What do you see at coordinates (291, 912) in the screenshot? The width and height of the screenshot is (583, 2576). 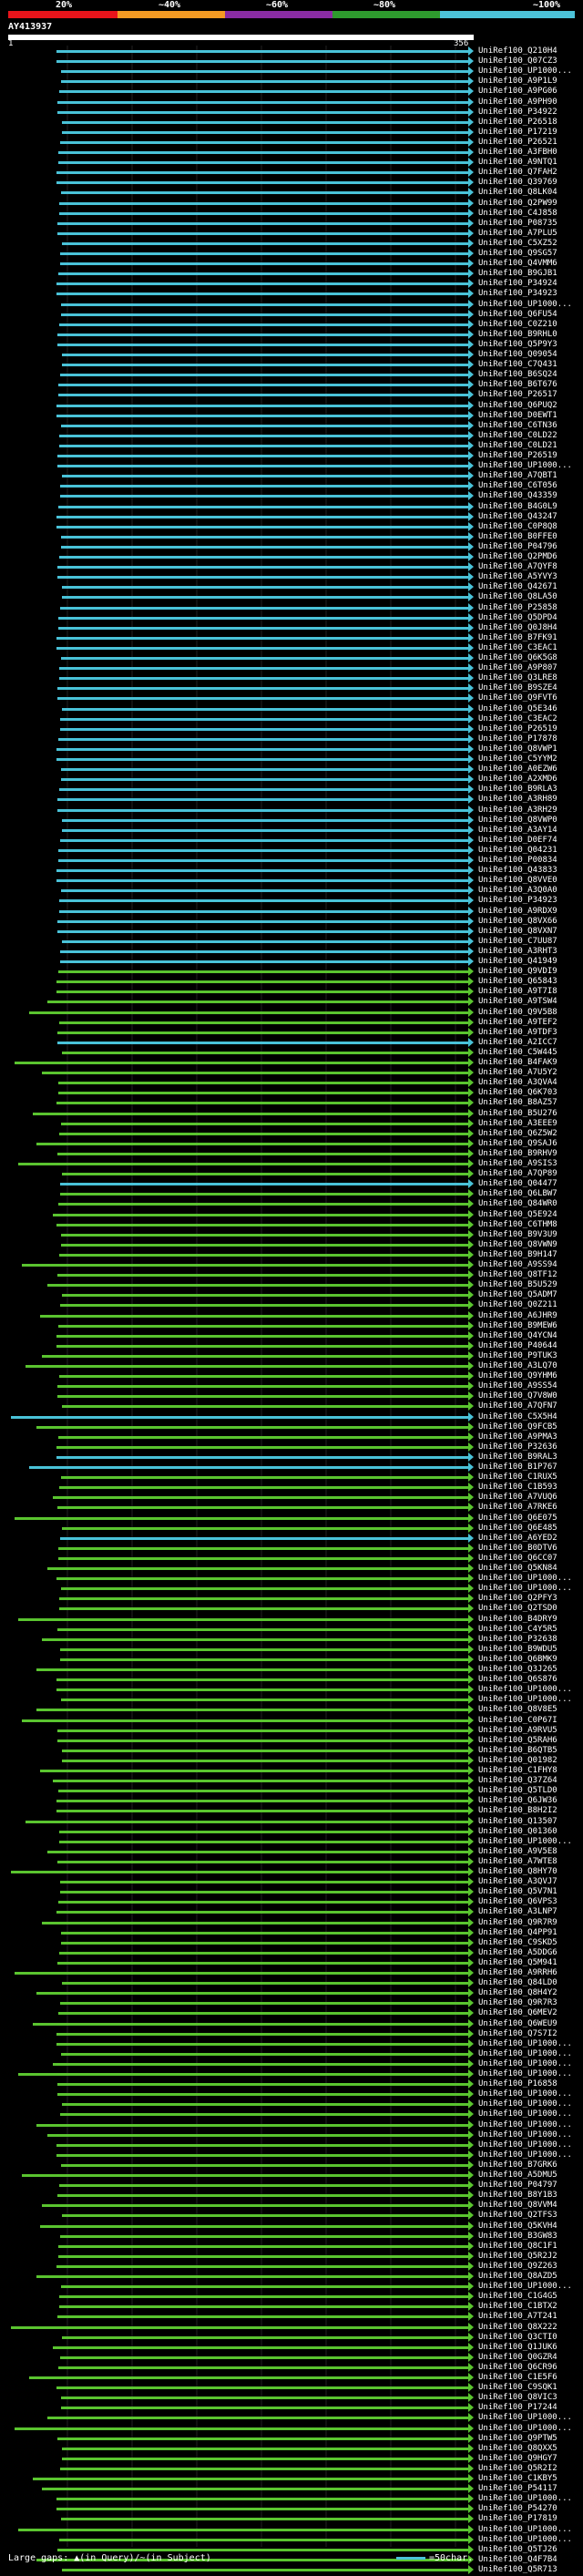 I see `hit-row: UniRef100_A9RDX9` at bounding box center [291, 912].